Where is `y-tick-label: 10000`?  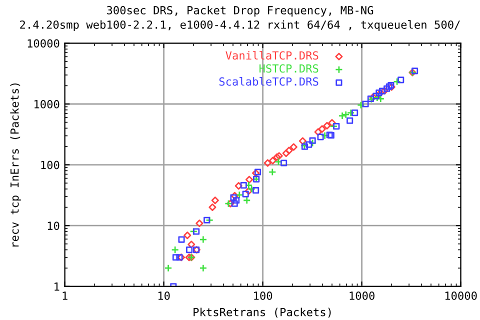 y-tick-label: 10000 is located at coordinates (44, 43).